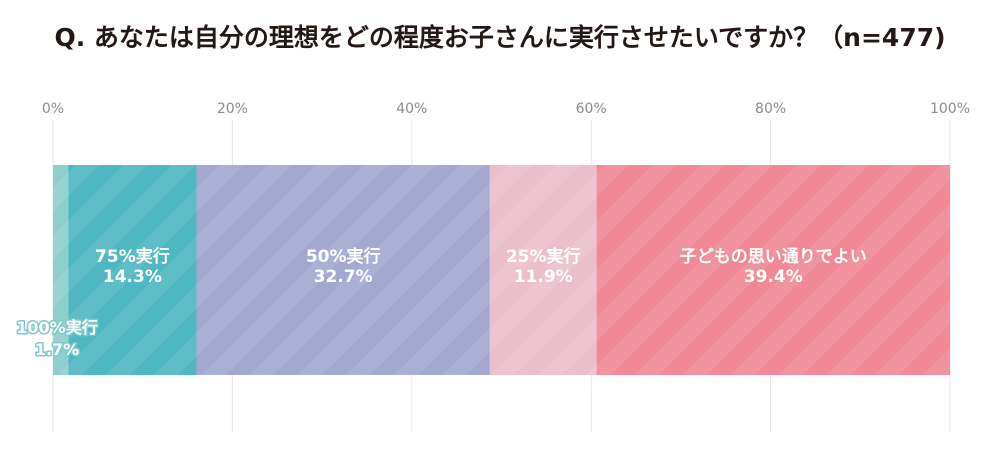  Describe the element at coordinates (411, 109) in the screenshot. I see `x-tick-label-2: 40%` at that location.